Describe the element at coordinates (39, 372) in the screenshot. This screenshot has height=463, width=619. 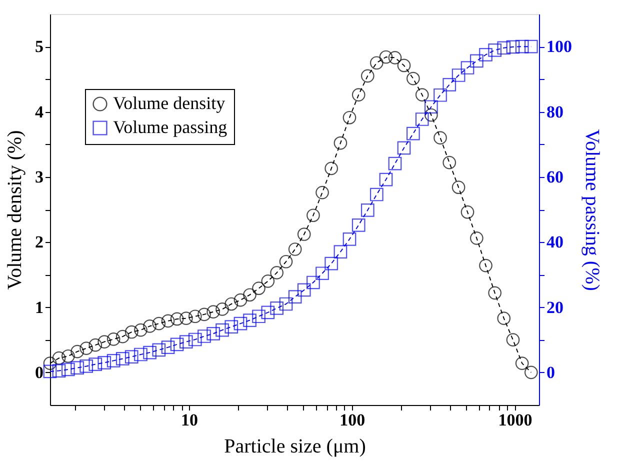
I see `y-tick-label: 0` at that location.